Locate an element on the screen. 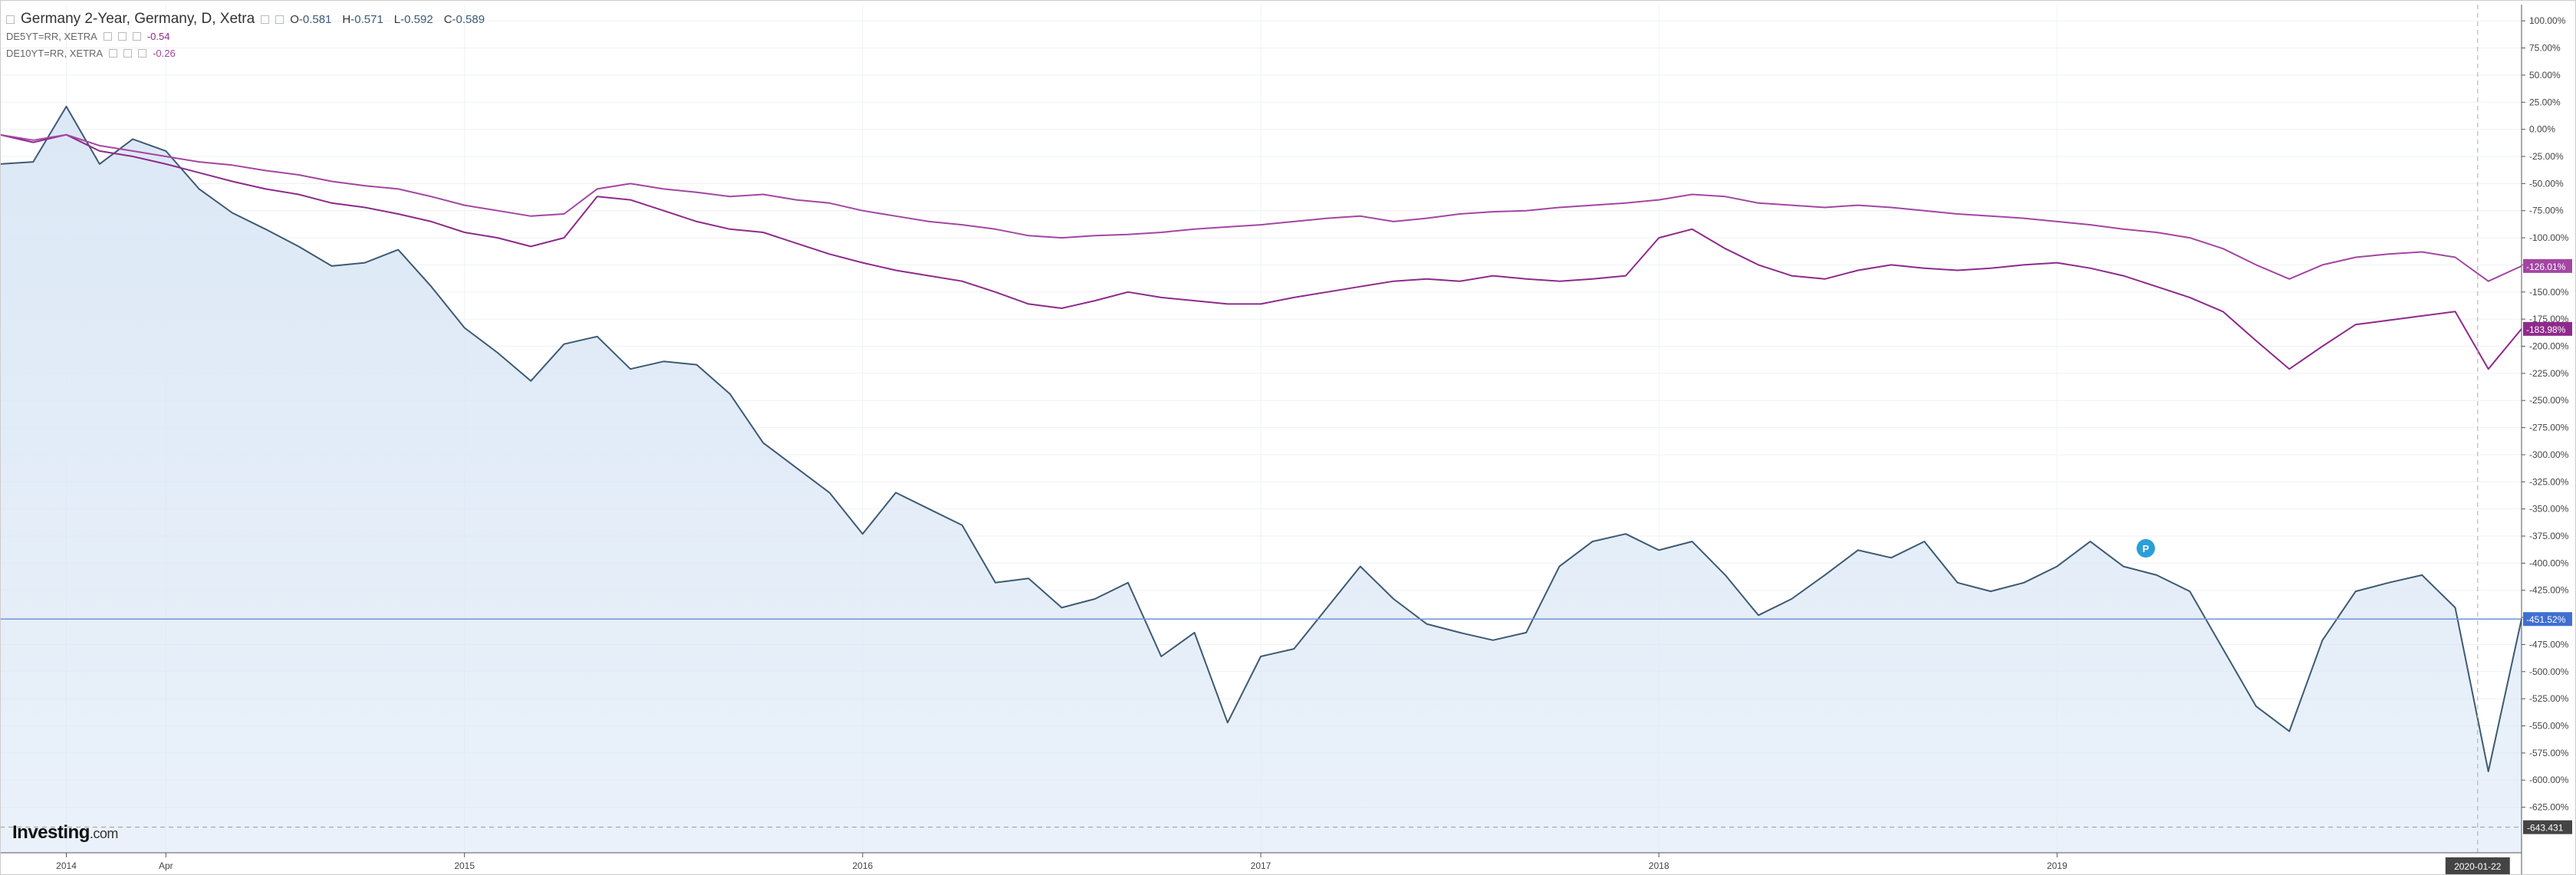 The height and width of the screenshot is (875, 2576). last-value-label: -451.52% is located at coordinates (2546, 619).